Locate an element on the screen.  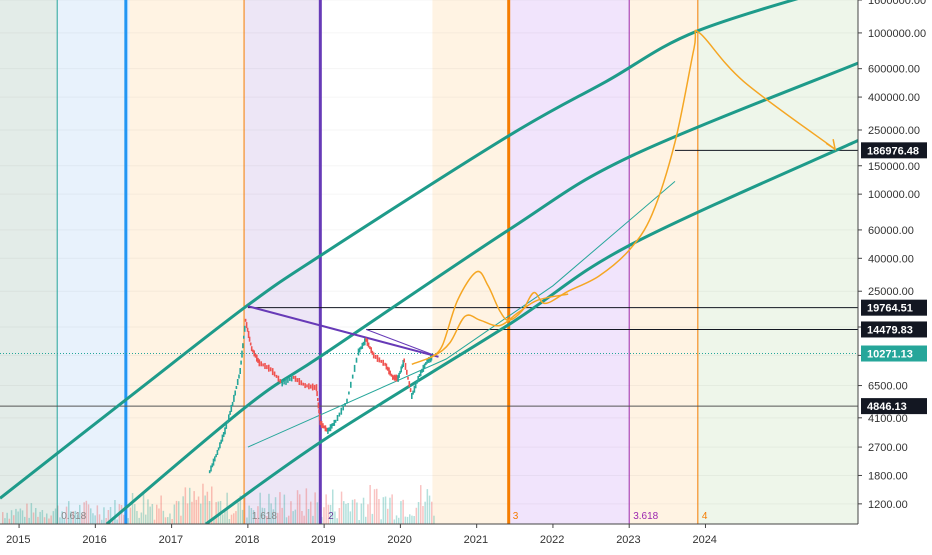
y-axis-panel is located at coordinates (895, 275).